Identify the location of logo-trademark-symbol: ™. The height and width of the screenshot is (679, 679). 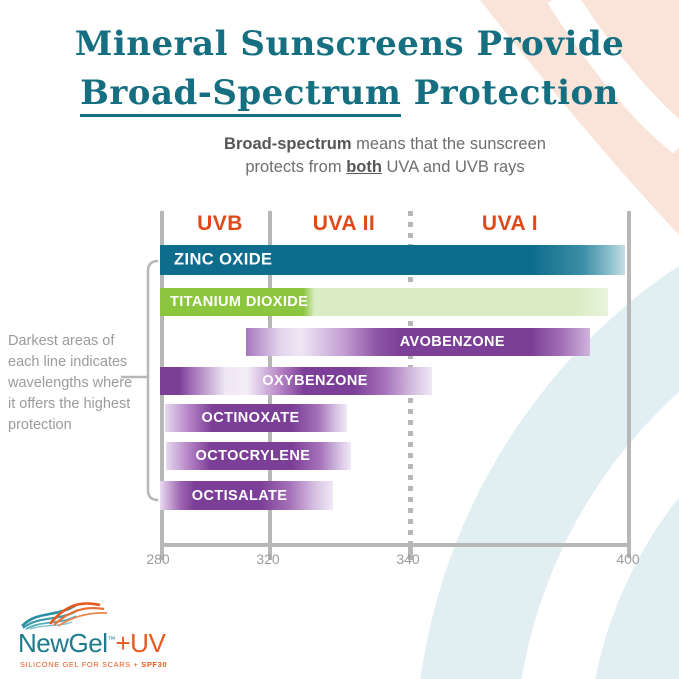
(111, 639).